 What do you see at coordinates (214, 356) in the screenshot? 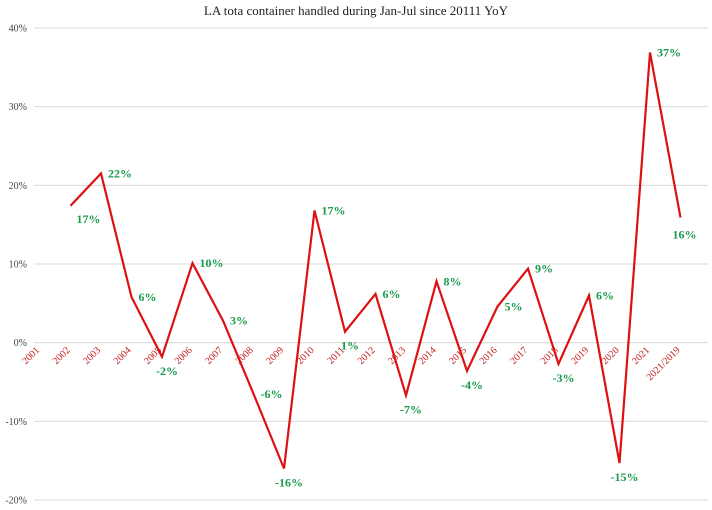
I see `x-tick-label: 2007` at bounding box center [214, 356].